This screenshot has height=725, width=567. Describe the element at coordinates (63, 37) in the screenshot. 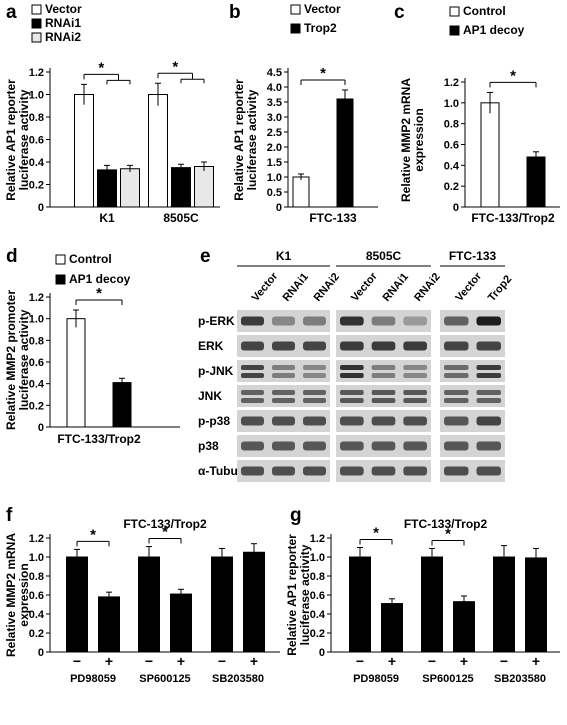

I see `legend-label: RNAi2` at that location.